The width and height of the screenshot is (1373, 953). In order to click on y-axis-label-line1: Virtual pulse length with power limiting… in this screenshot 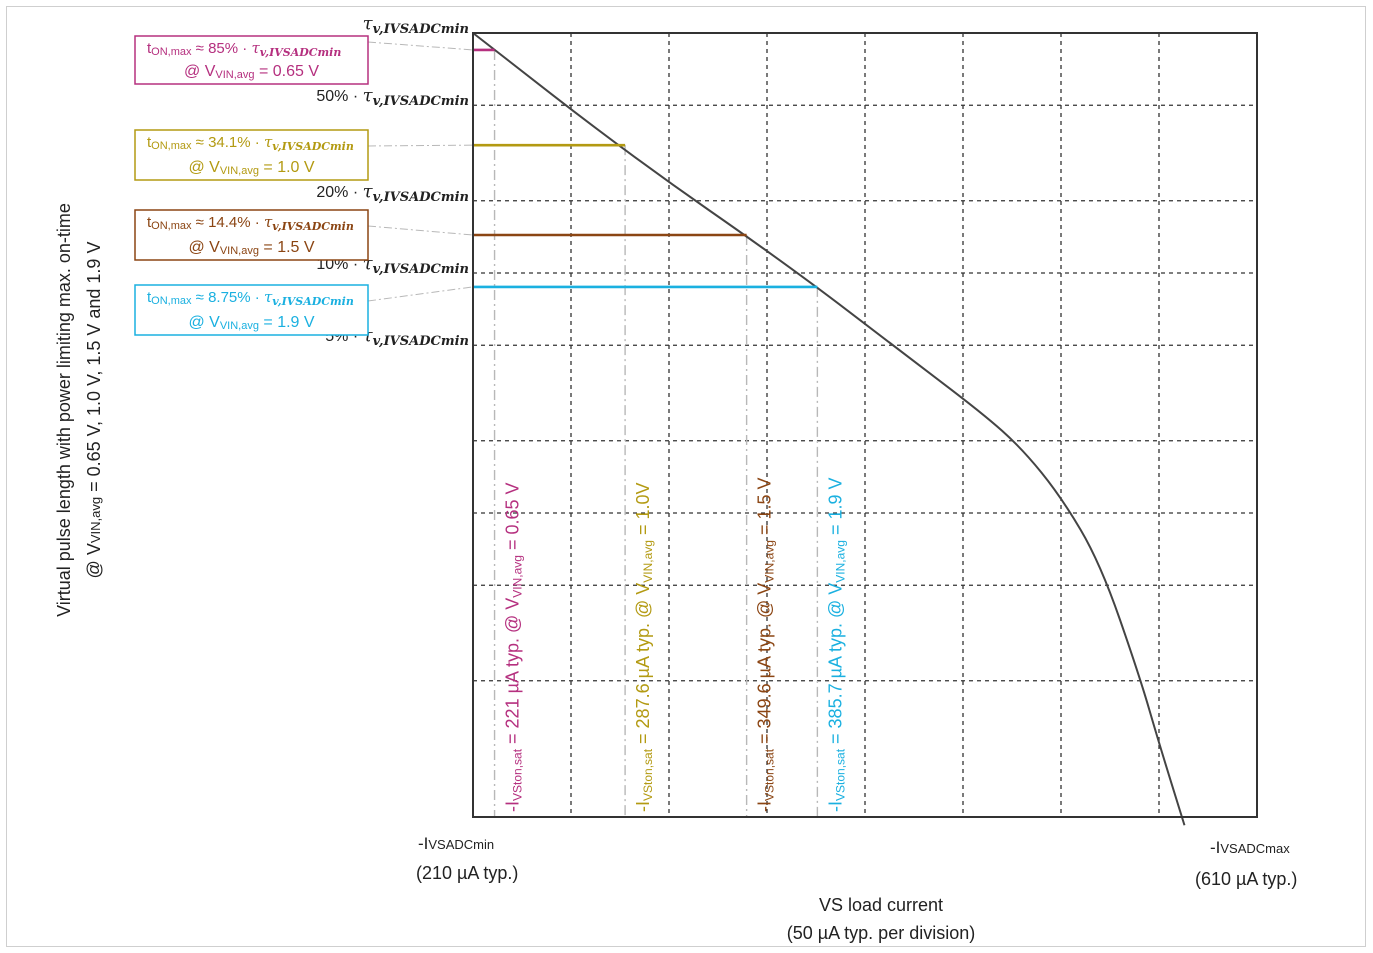, I will do `click(64, 410)`.